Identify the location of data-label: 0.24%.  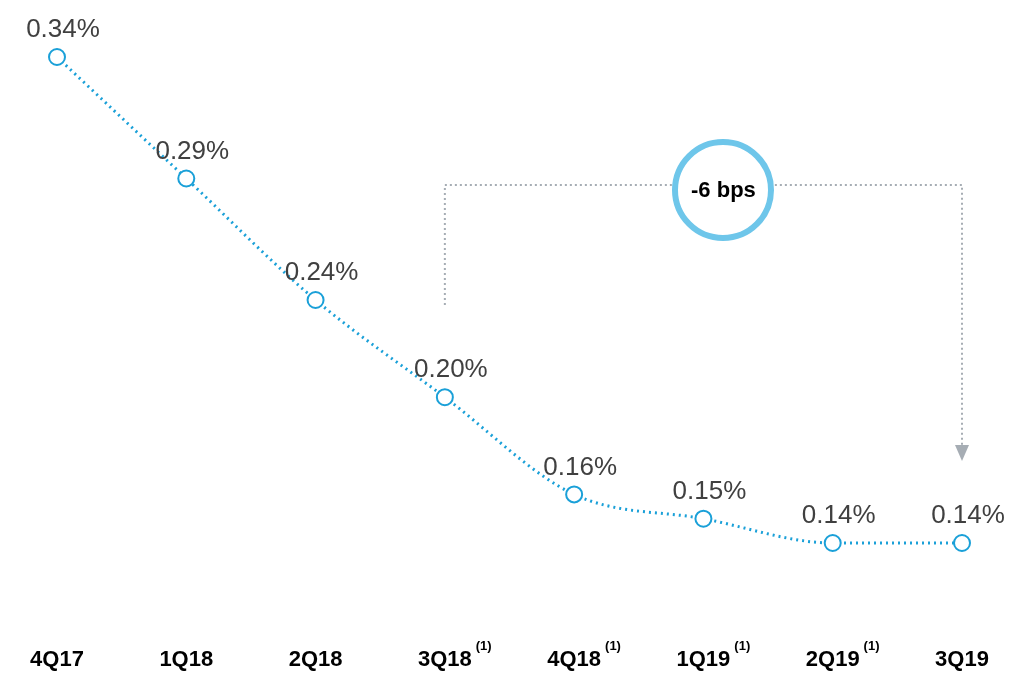
(321, 271).